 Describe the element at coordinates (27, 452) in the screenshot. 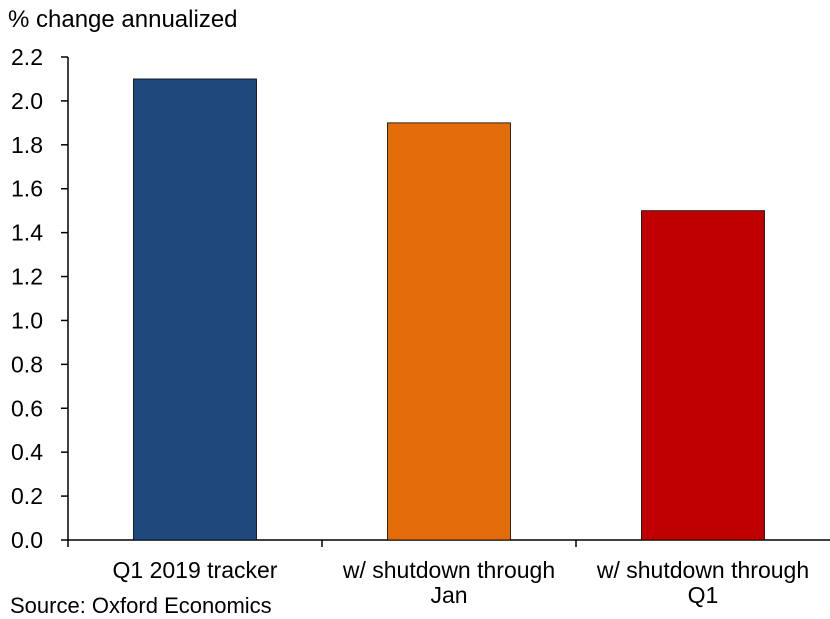

I see `y-tick-label: 0.4` at that location.